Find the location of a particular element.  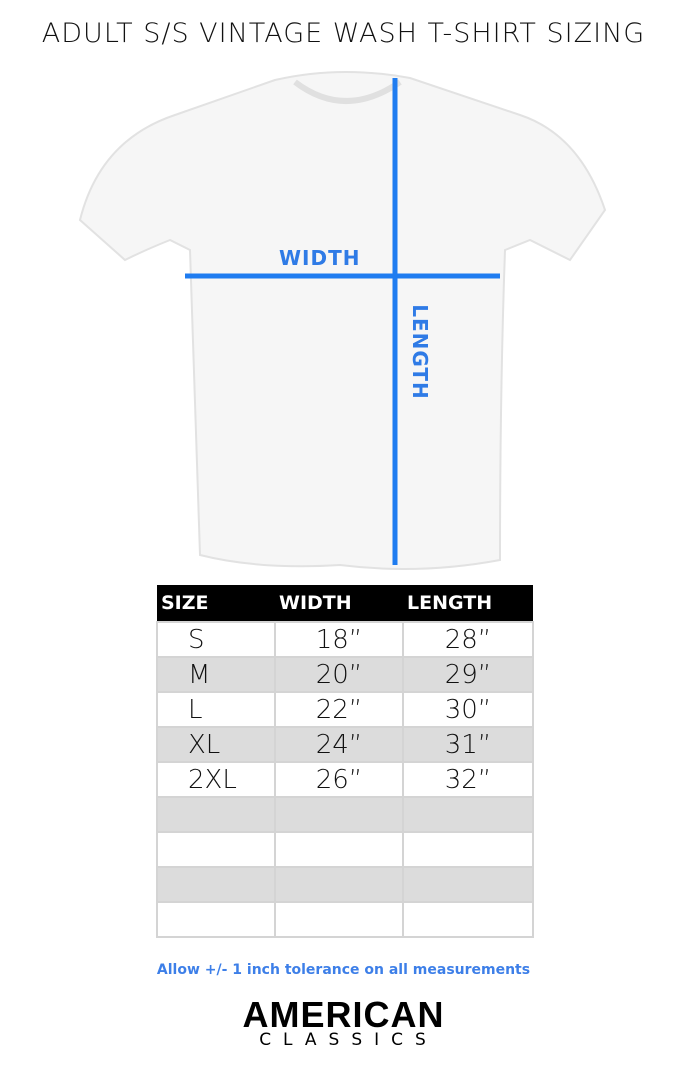

table-row: 2XL 26” 32” is located at coordinates (345, 779).